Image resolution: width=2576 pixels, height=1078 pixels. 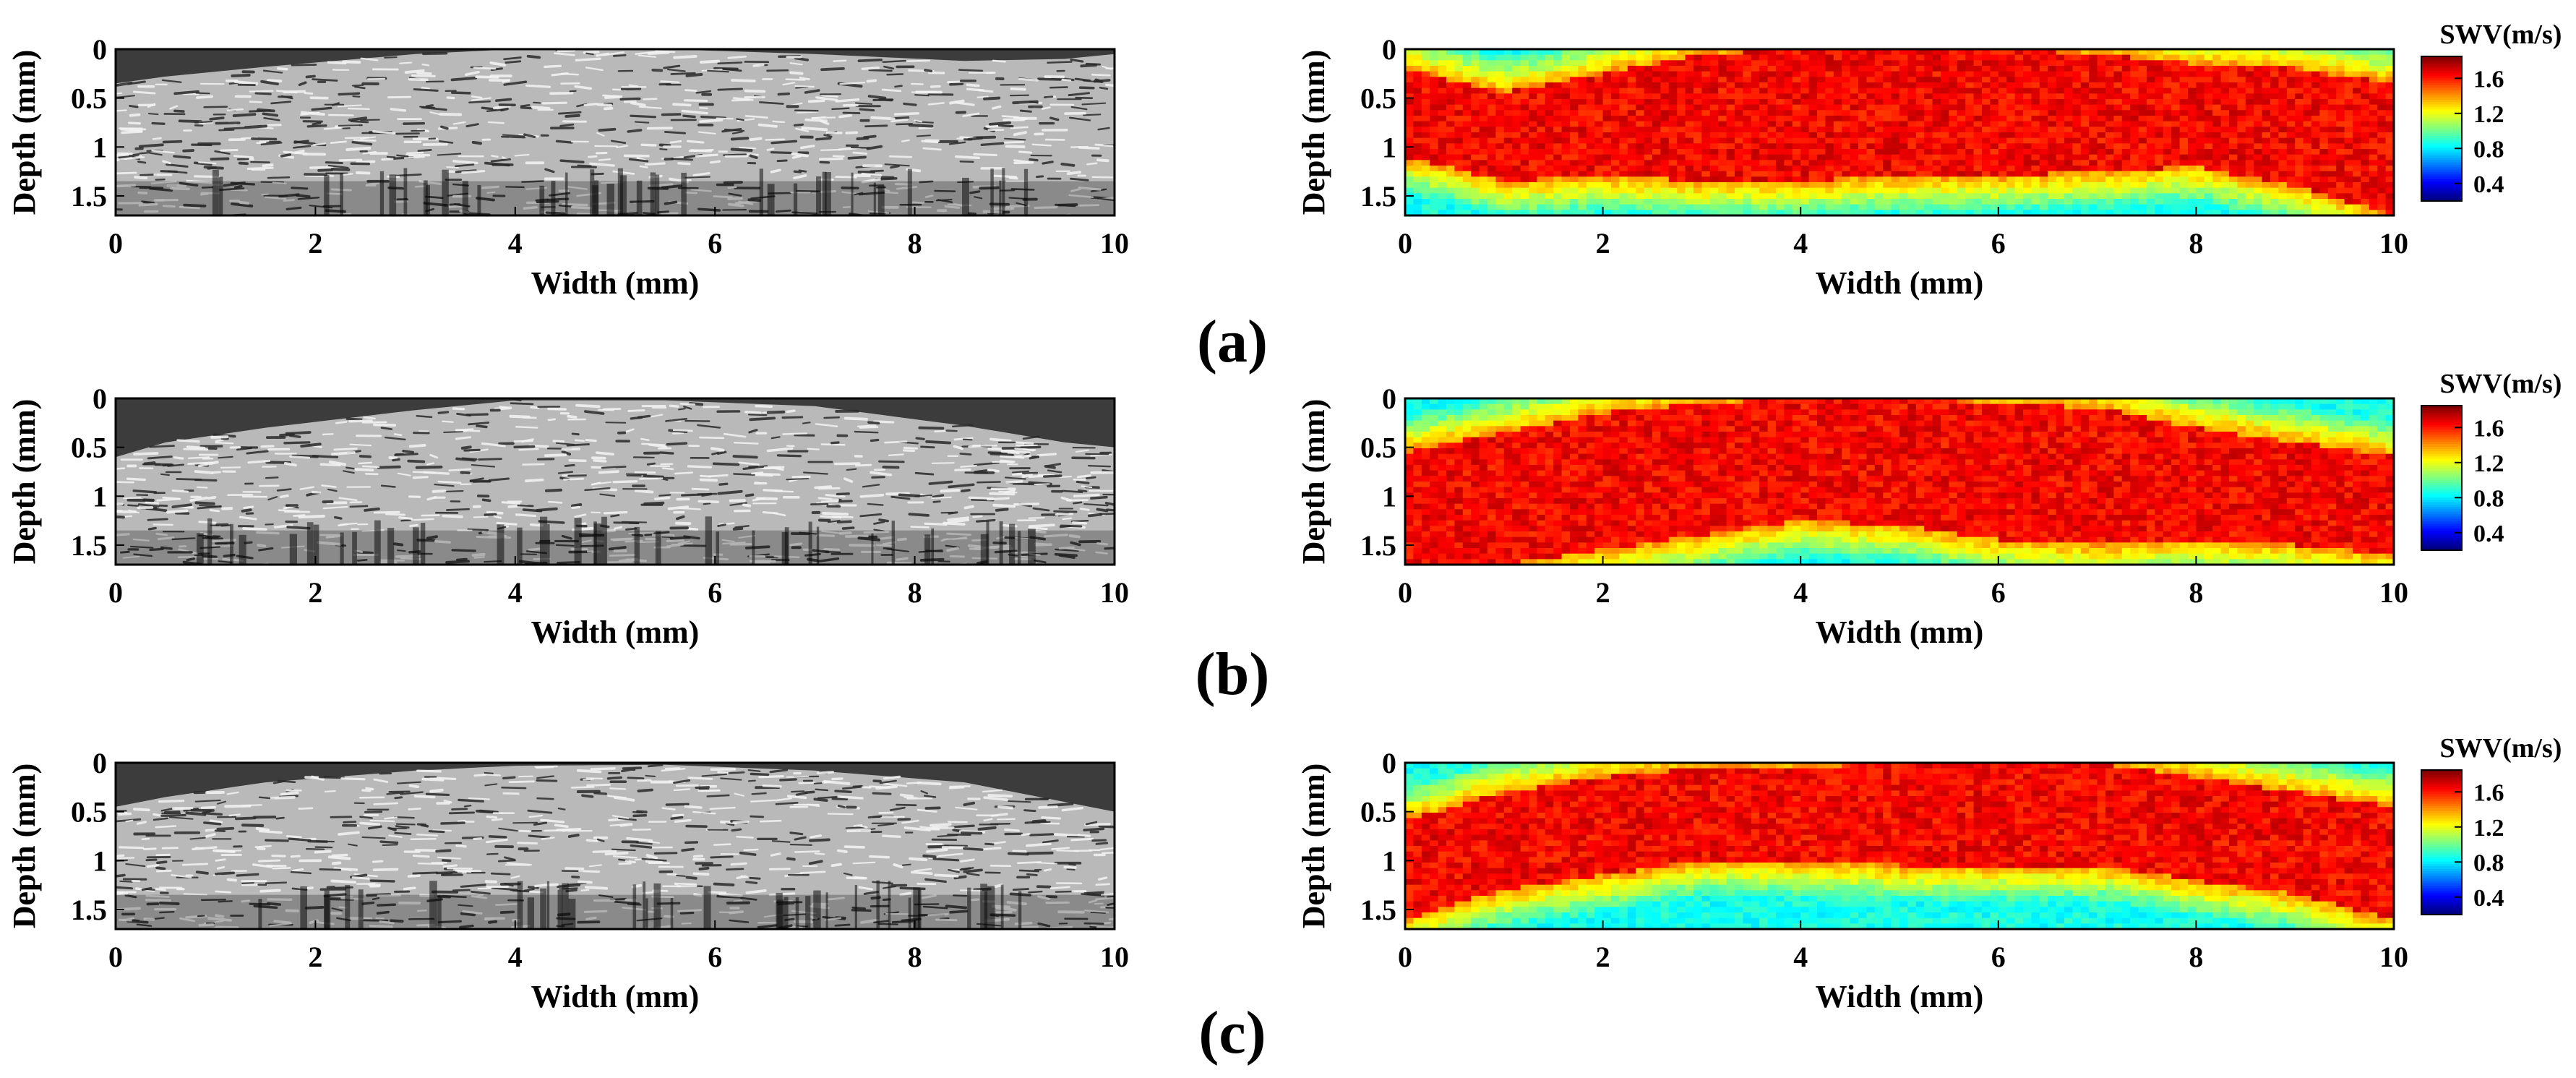 What do you see at coordinates (1232, 1033) in the screenshot?
I see `panel-label: (c)` at bounding box center [1232, 1033].